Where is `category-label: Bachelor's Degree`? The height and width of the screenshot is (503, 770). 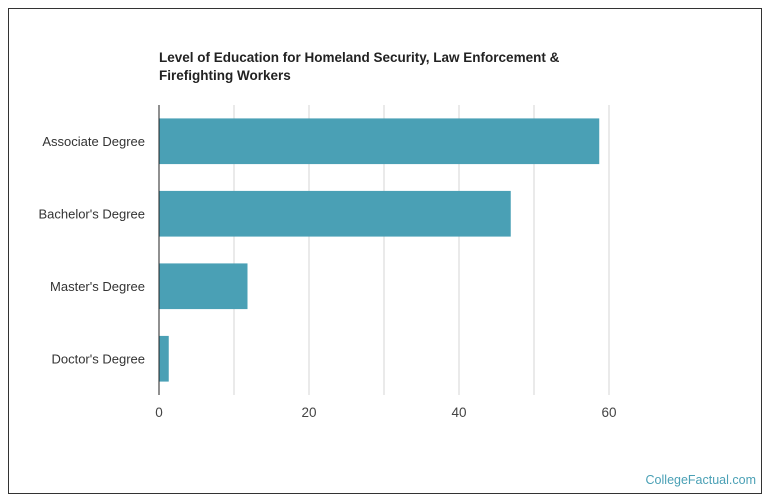
category-label: Bachelor's Degree is located at coordinates (91, 213).